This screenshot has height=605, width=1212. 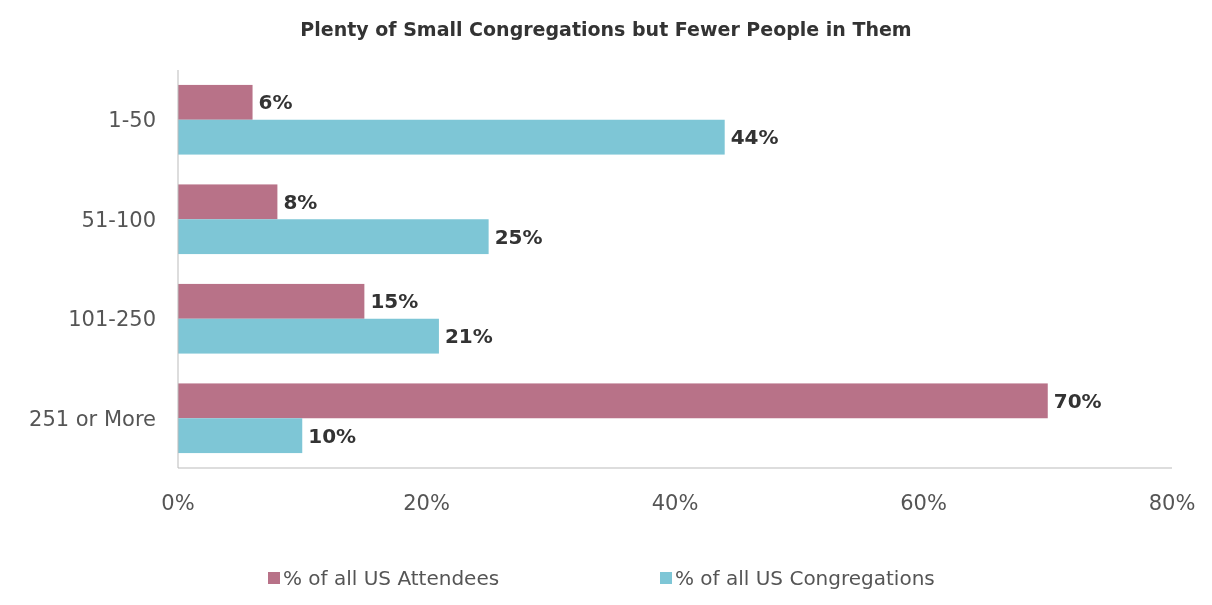 I want to click on y-tick-label: 251 or More, so click(x=92, y=418).